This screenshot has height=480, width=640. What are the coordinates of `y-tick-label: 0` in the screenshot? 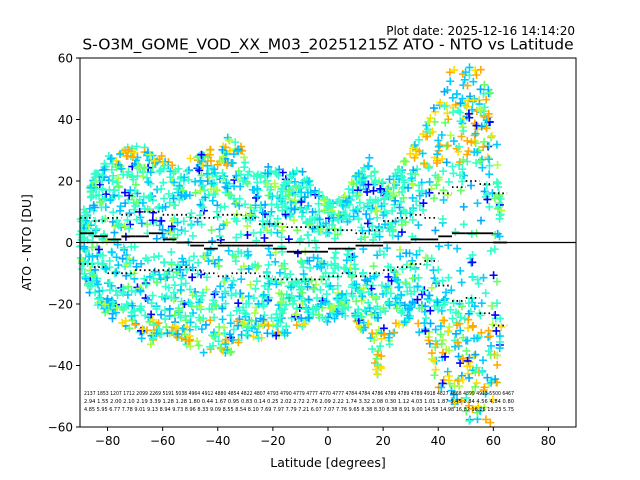 It's located at (69, 243).